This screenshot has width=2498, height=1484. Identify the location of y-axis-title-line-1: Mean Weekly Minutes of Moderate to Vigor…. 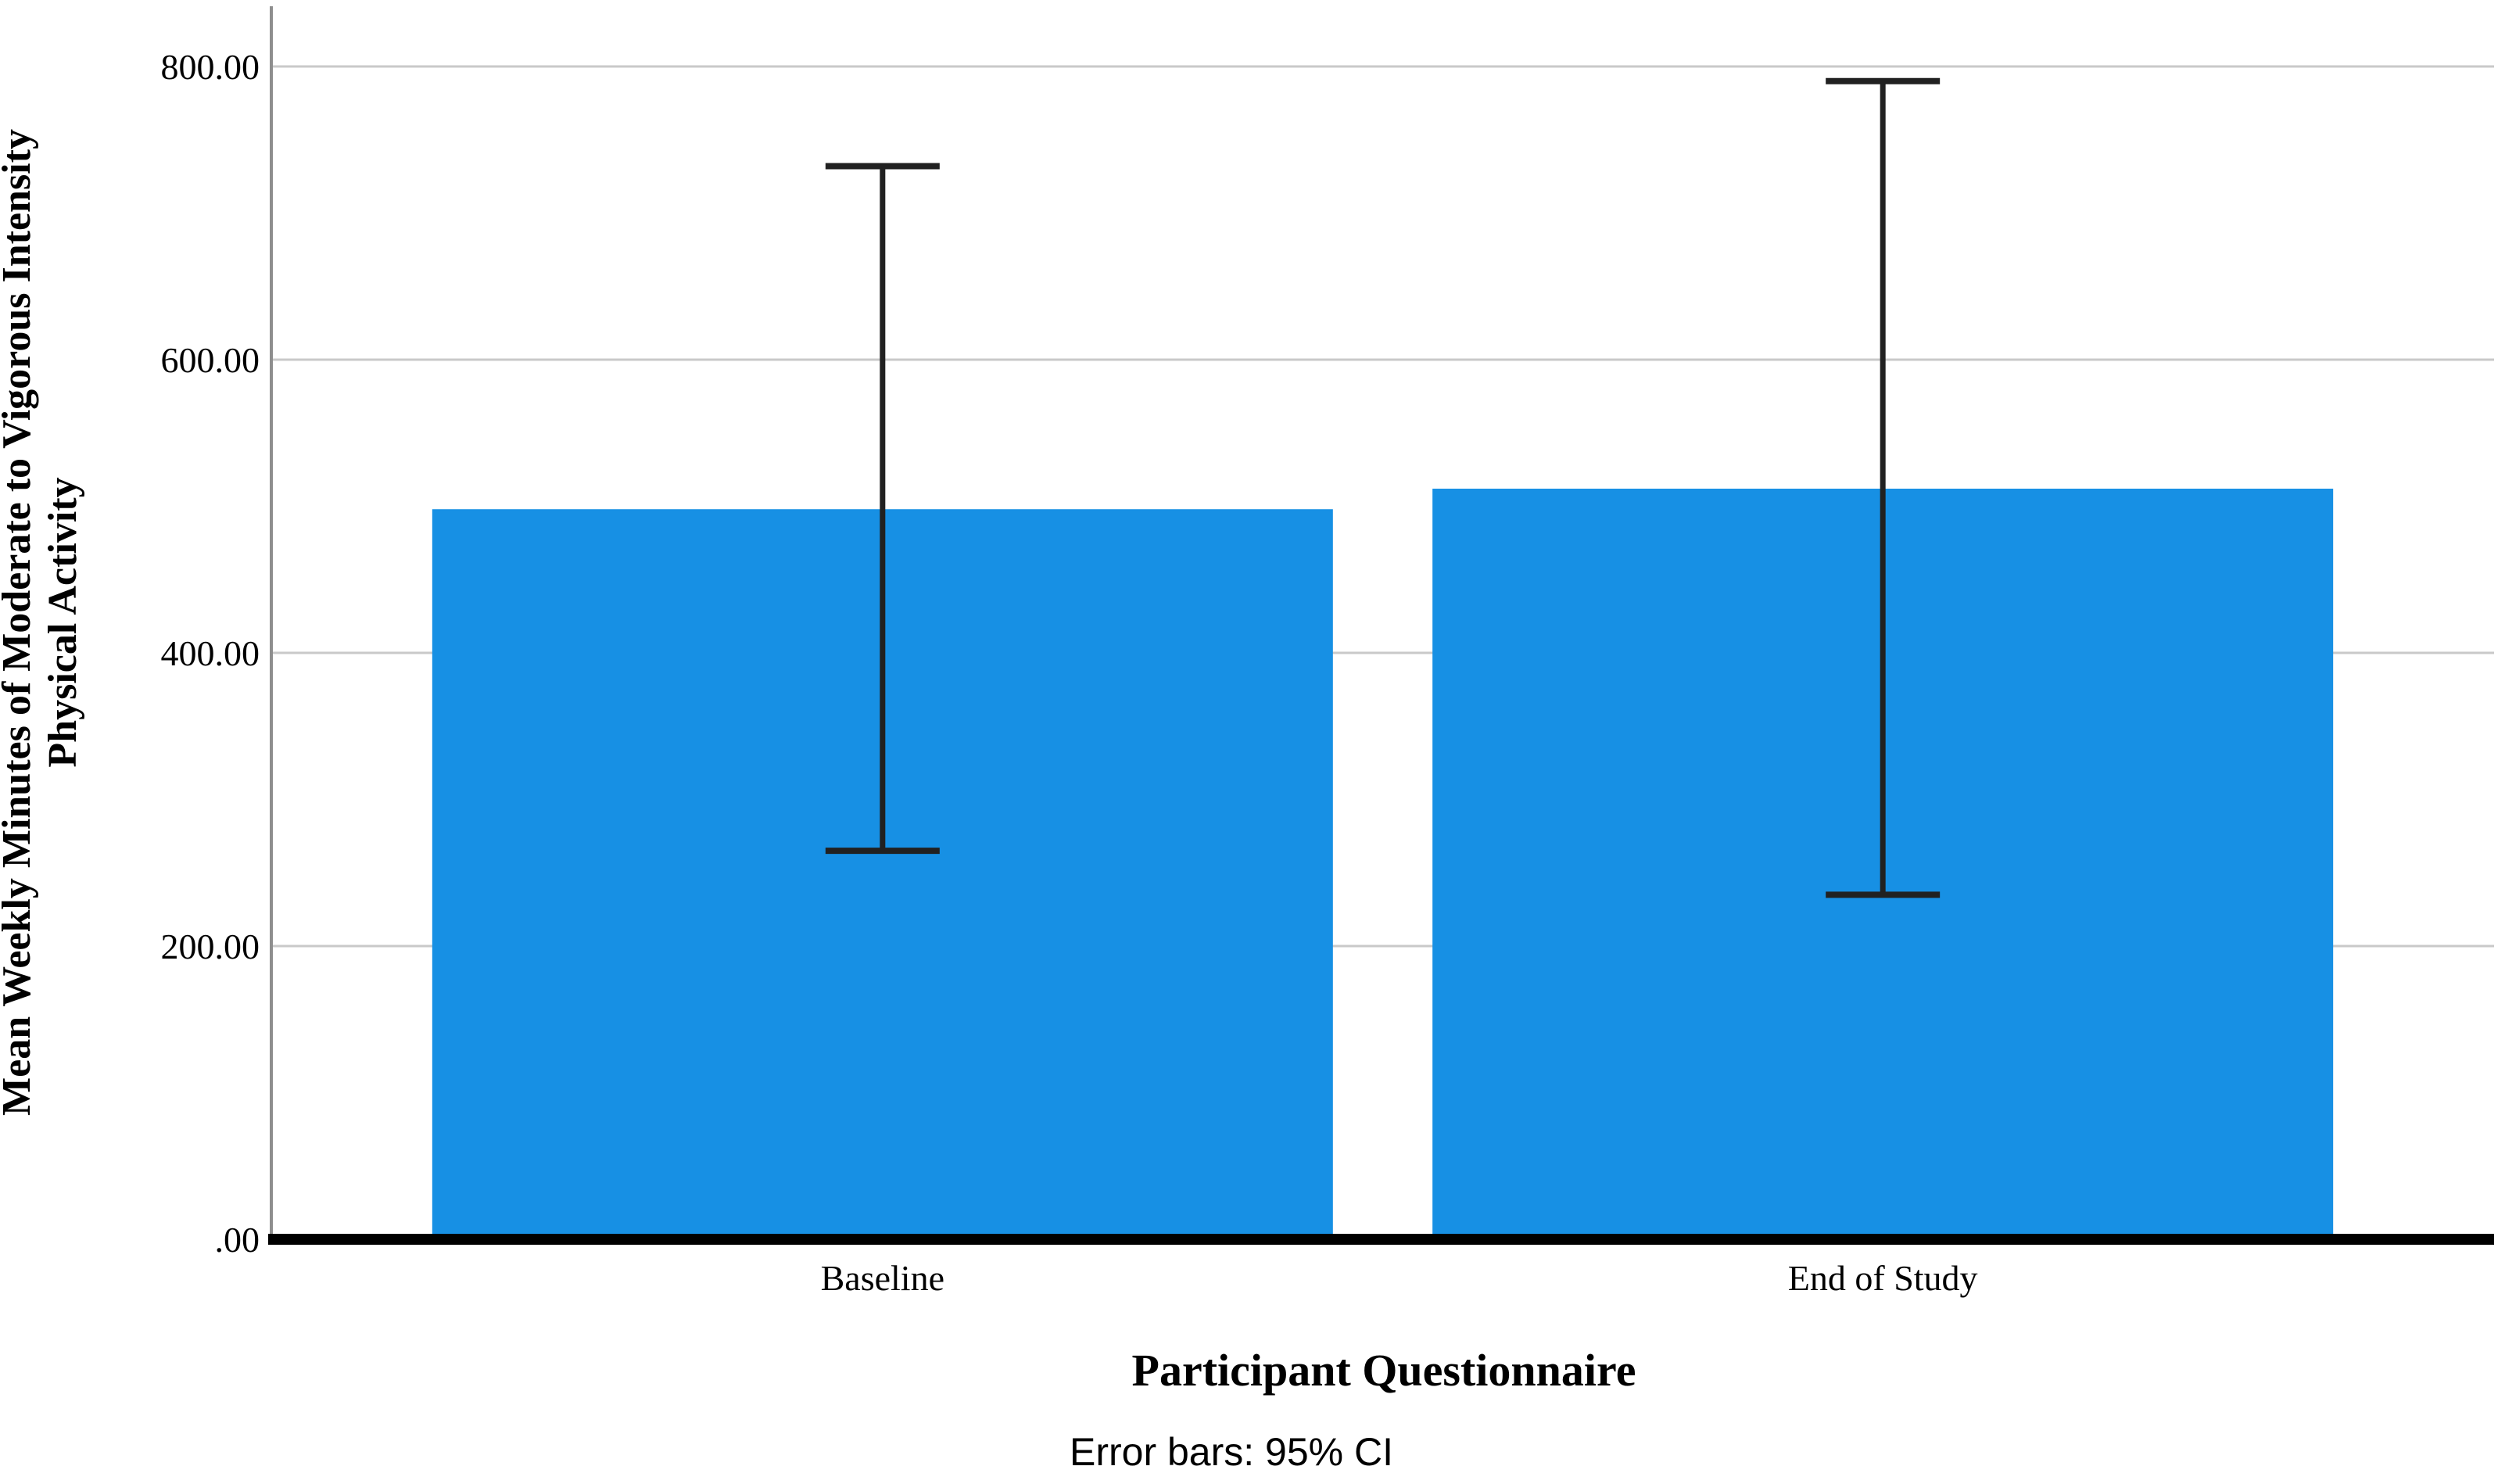
(19, 622).